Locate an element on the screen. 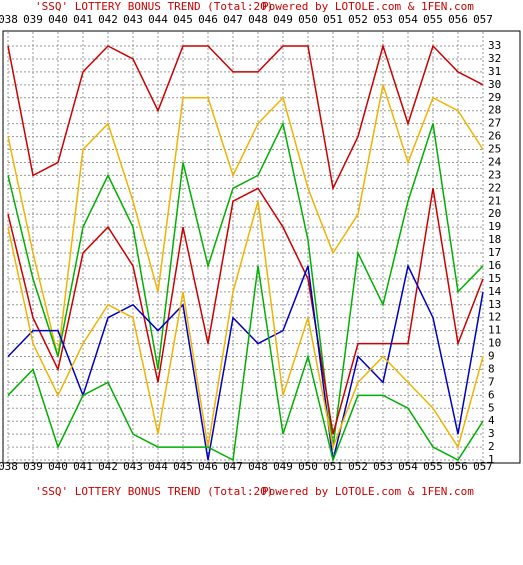  x-tick-label-bottom: 054 is located at coordinates (408, 466).